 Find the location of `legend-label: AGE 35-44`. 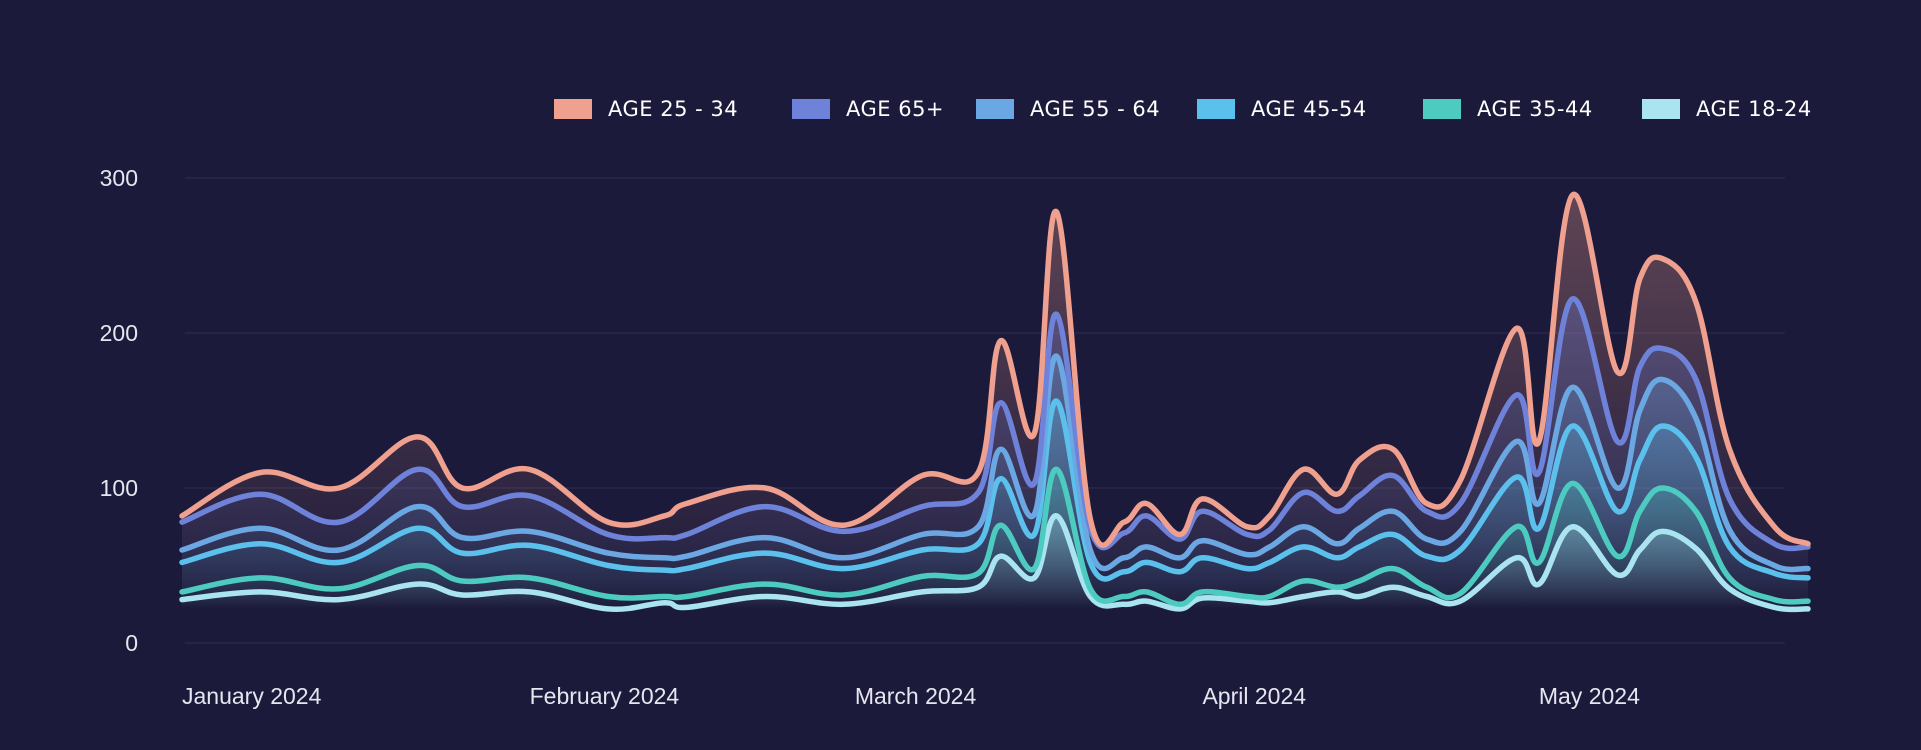

legend-label: AGE 35-44 is located at coordinates (1535, 109).